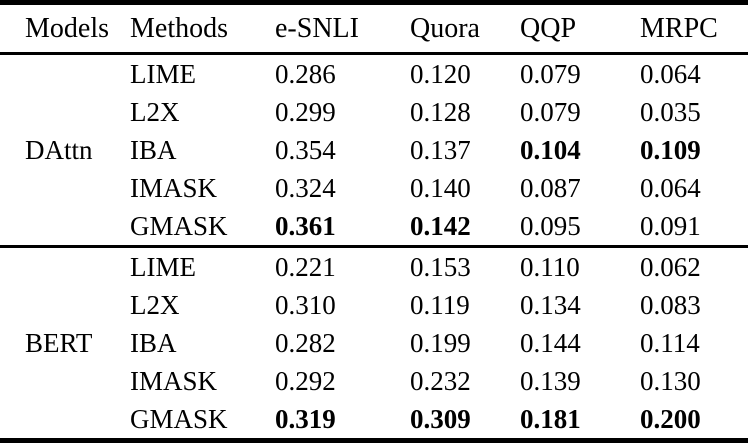 The image size is (748, 443). What do you see at coordinates (305, 304) in the screenshot?
I see `value-cell: 0.310` at bounding box center [305, 304].